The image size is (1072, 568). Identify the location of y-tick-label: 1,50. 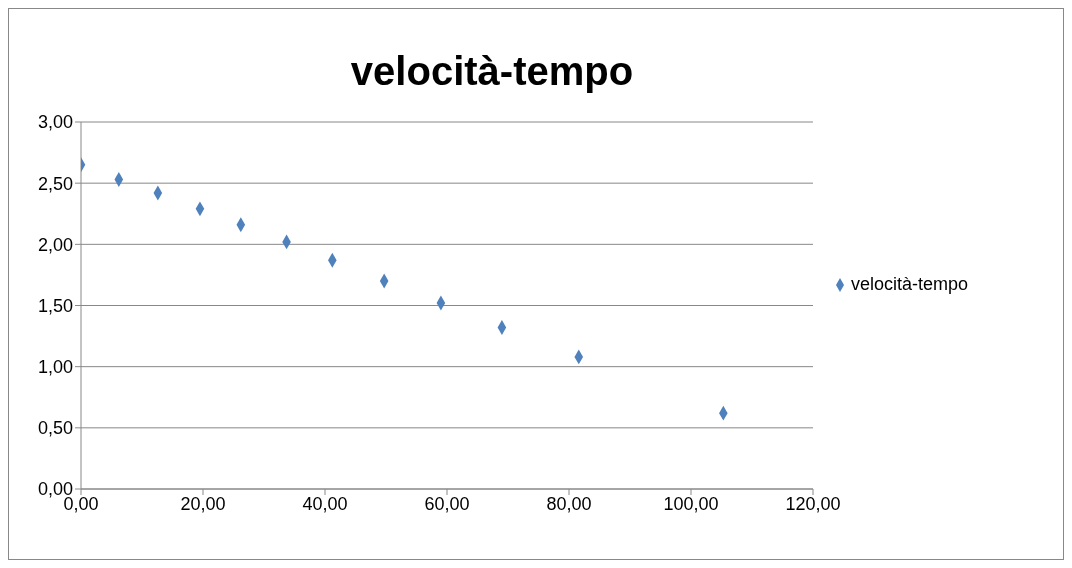
(55, 305).